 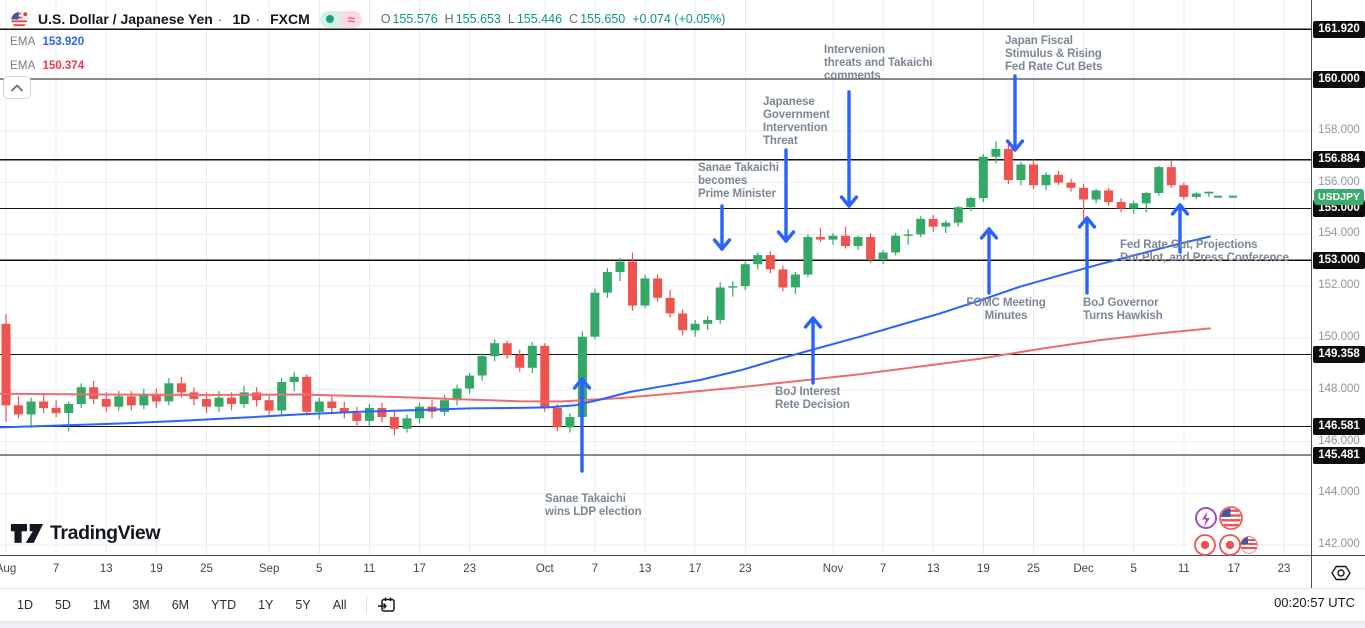 I want to click on time-tick-label: 5, so click(x=1133, y=569).